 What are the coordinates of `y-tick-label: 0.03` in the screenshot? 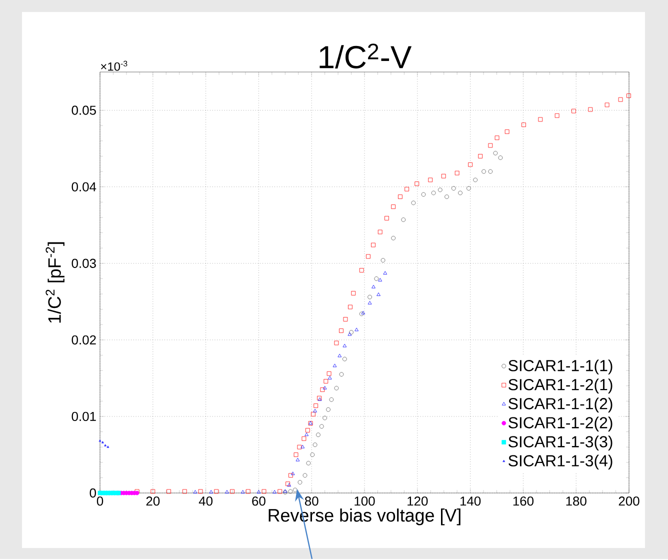 It's located at (84, 263).